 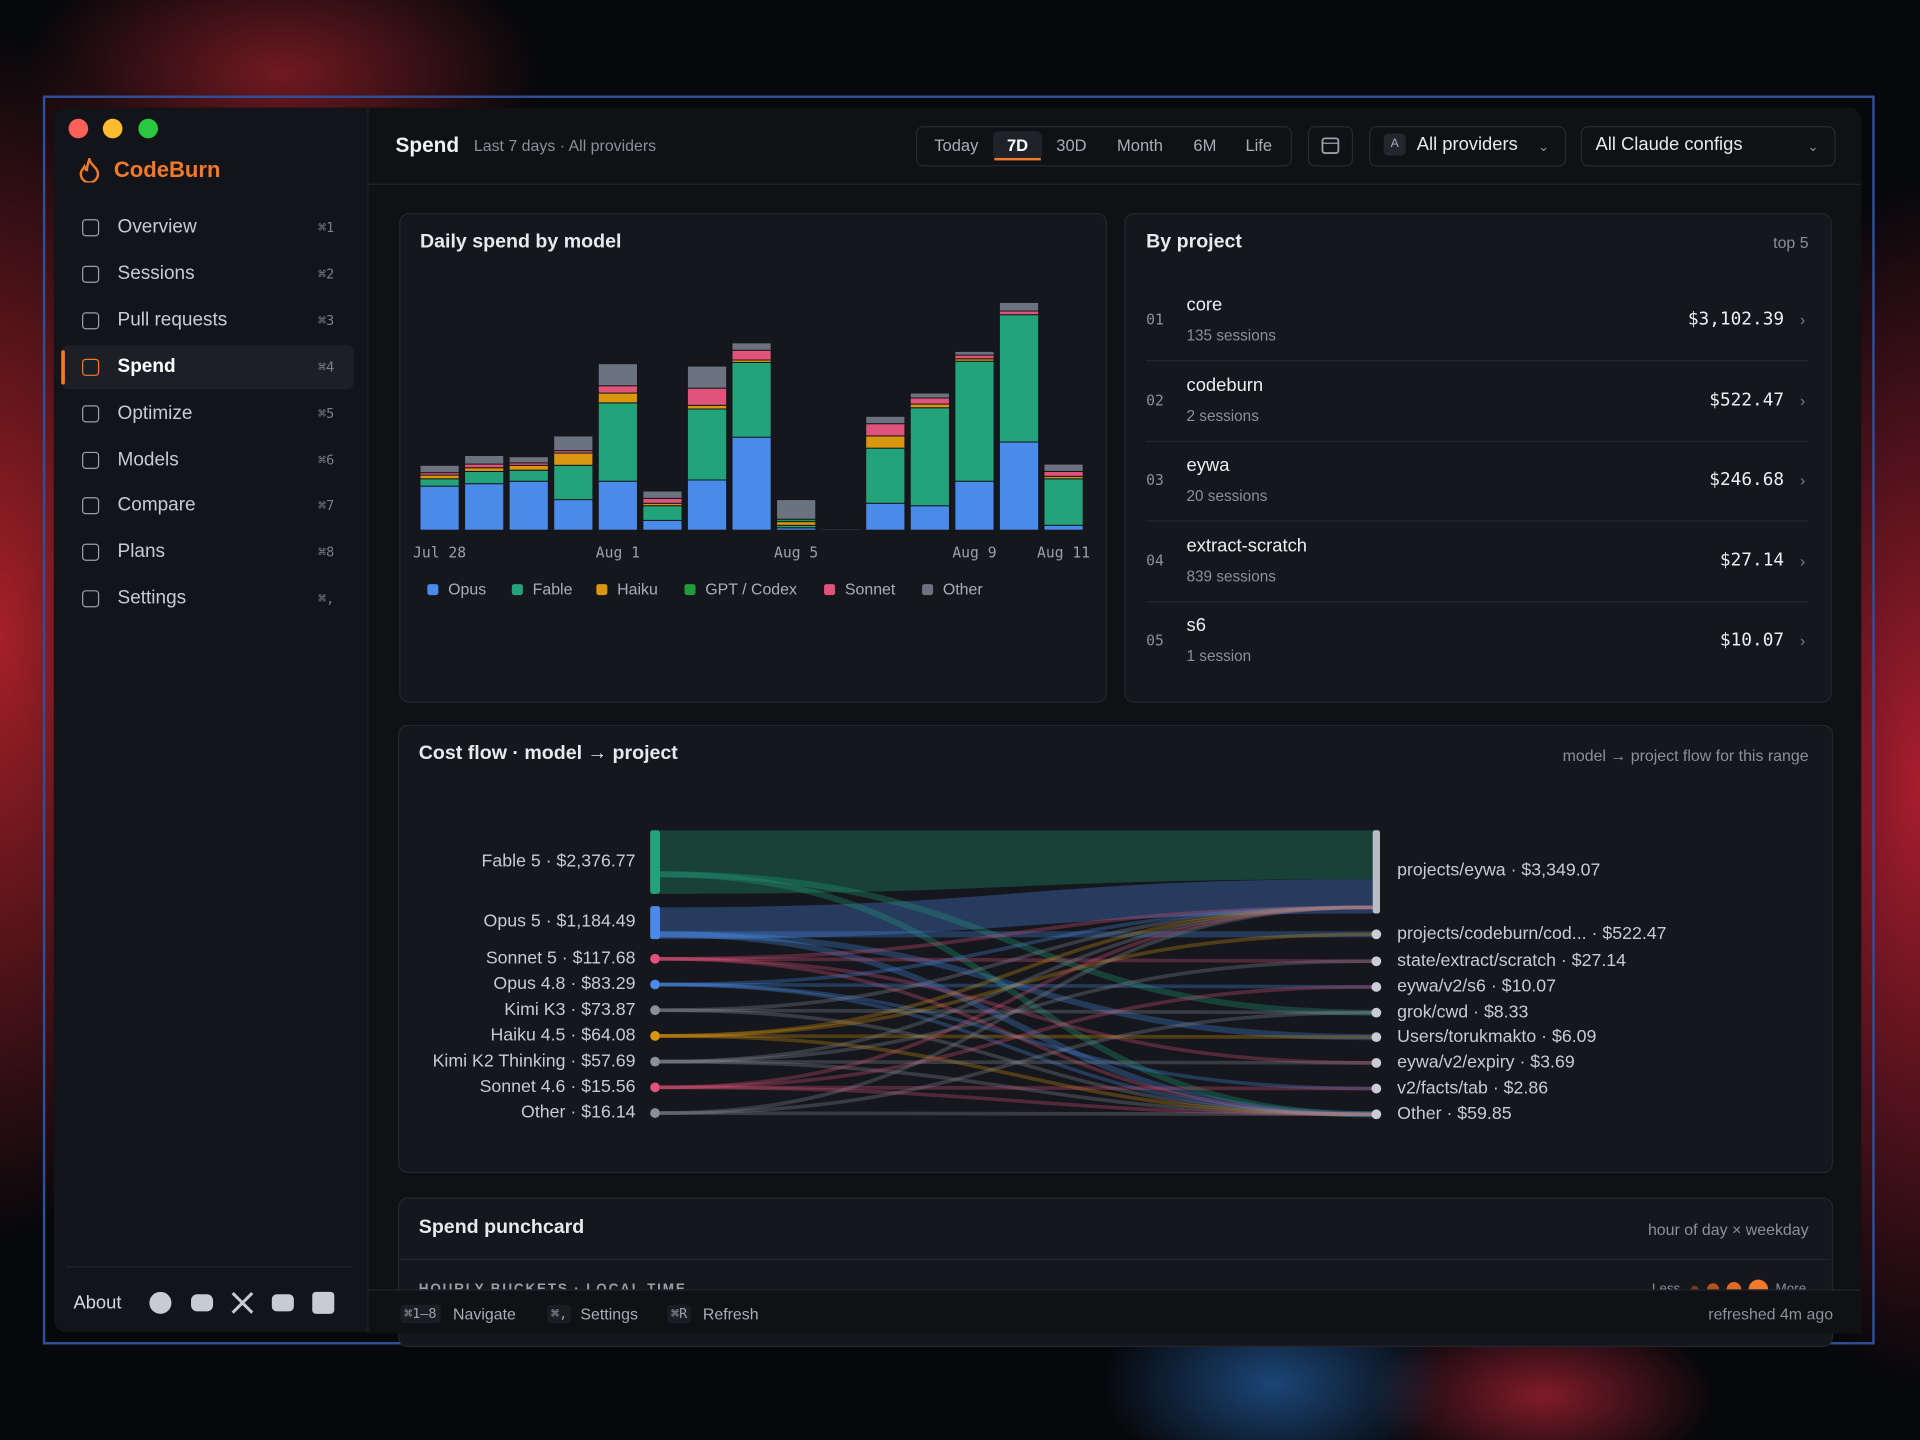 What do you see at coordinates (1016, 862) in the screenshot?
I see `flow-band` at bounding box center [1016, 862].